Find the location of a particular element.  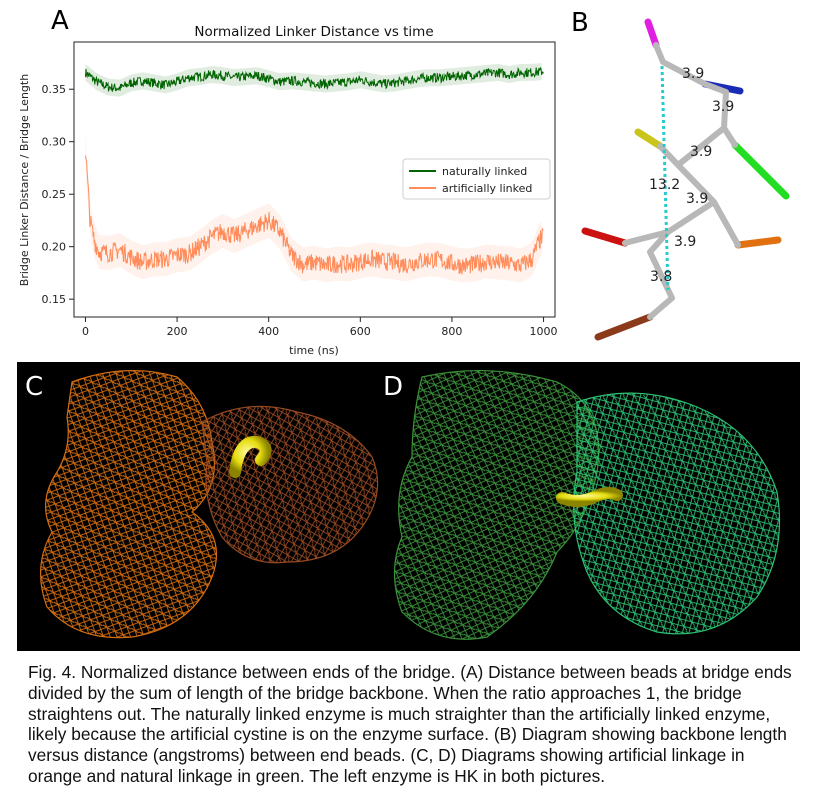

side-chain-sticks is located at coordinates (685, 179).